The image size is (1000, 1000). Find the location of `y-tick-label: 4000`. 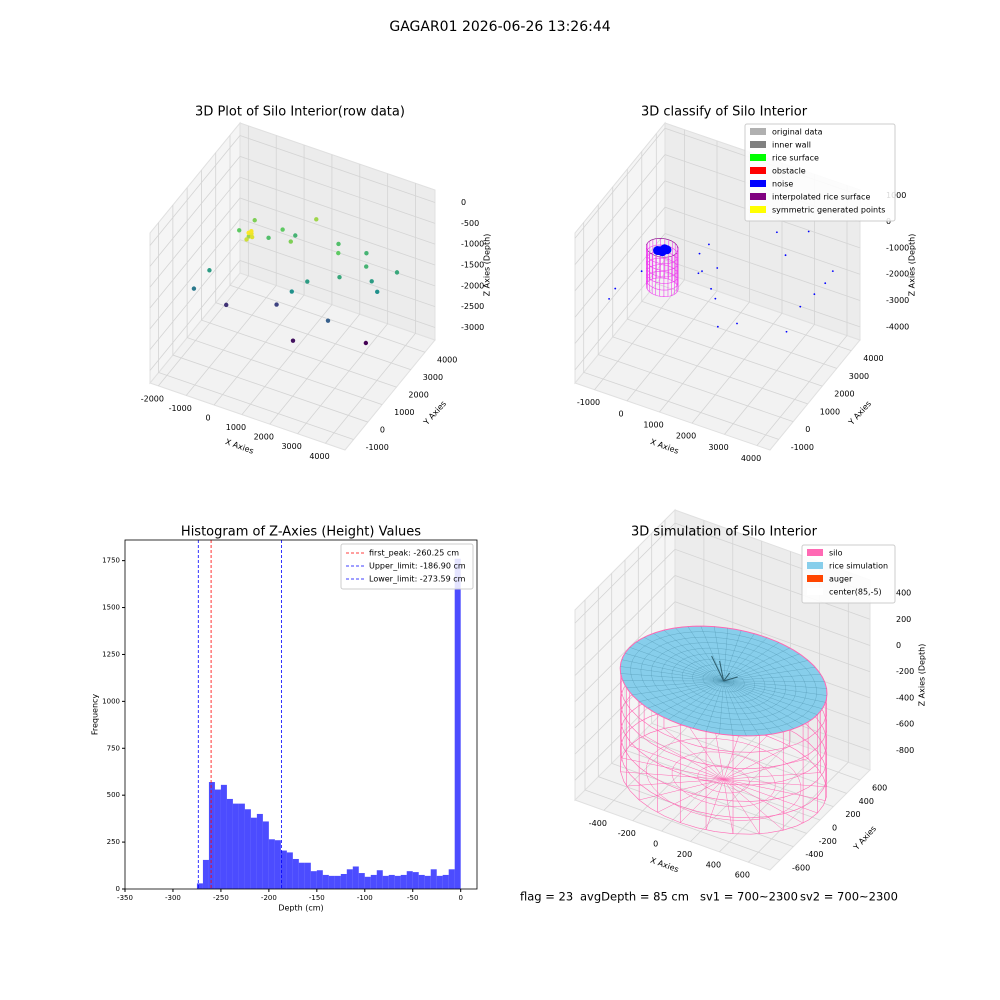

y-tick-label: 4000 is located at coordinates (447, 360).